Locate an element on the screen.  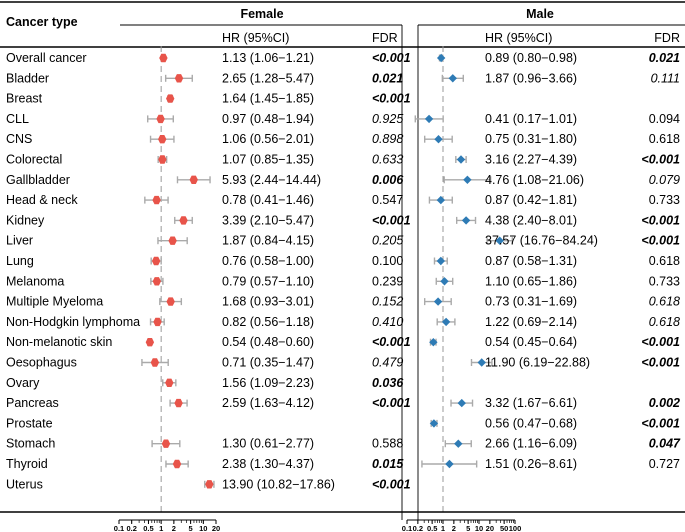
row-19-male-fdr: 0.047 is located at coordinates (665, 444).